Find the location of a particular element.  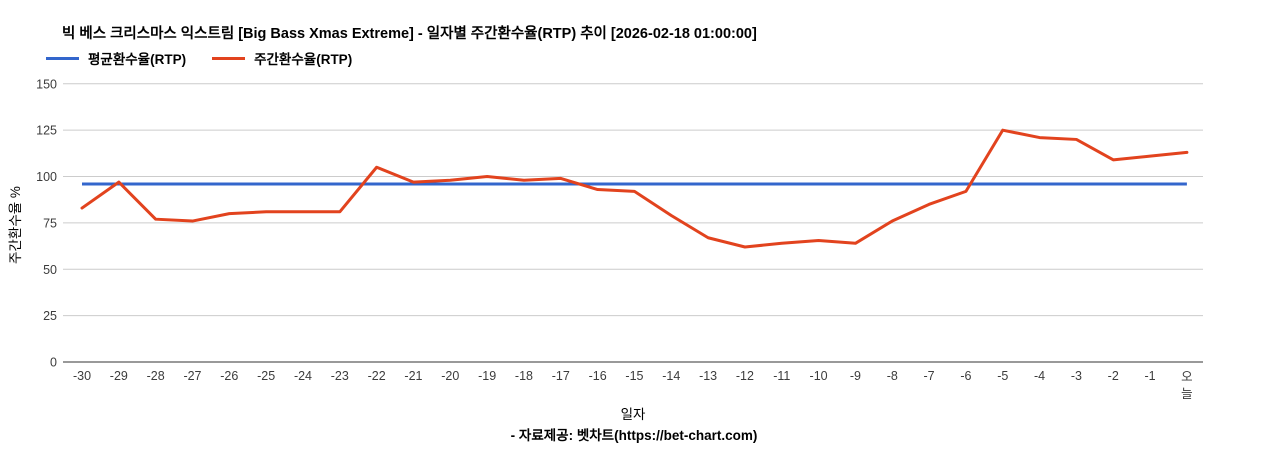

x-tick-label: -14 is located at coordinates (671, 376).